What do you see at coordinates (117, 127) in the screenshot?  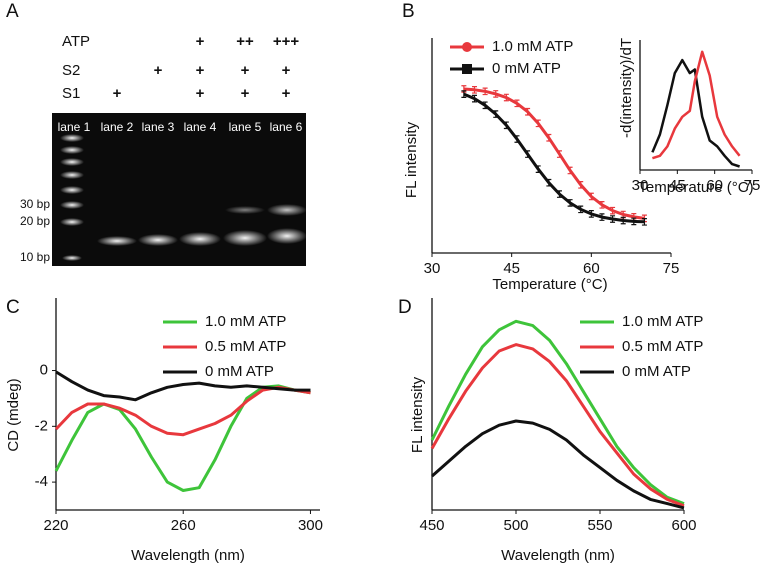 I see `lane-label: lane 2` at bounding box center [117, 127].